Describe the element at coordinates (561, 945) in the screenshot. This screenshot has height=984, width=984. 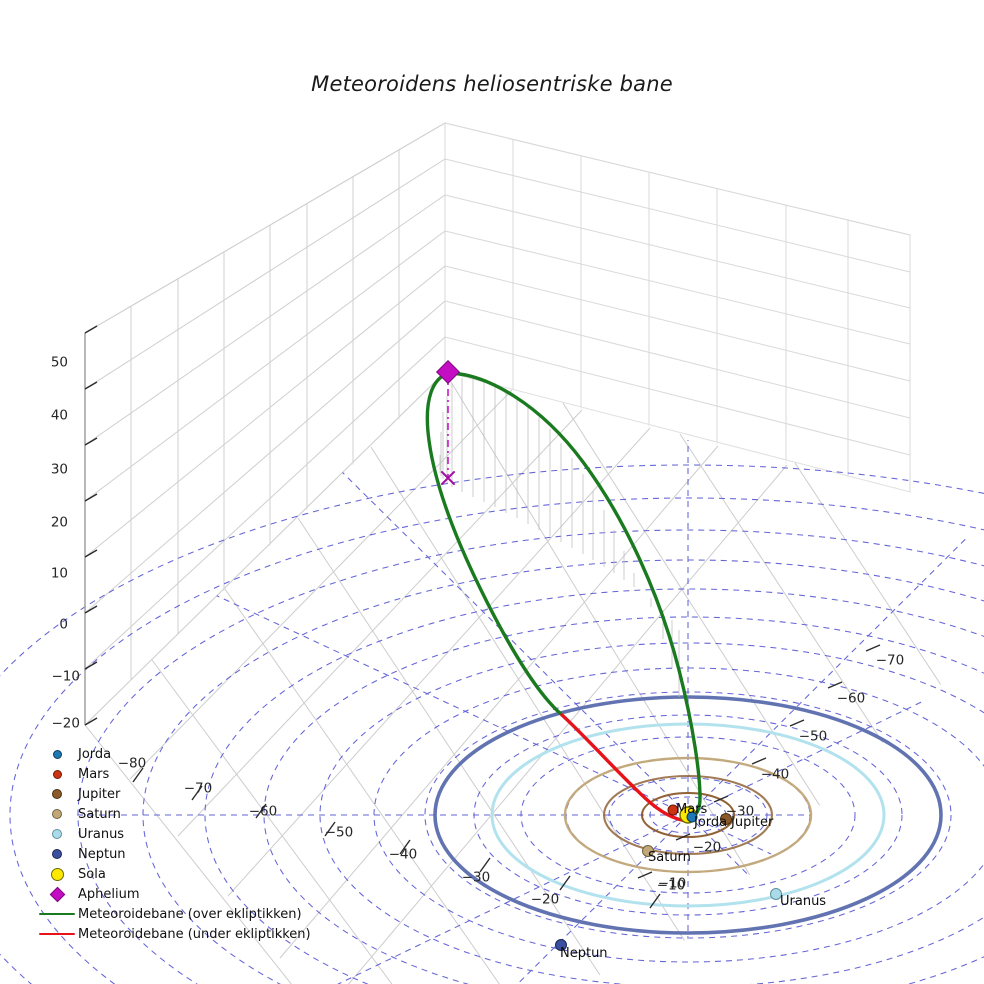
I see `marker-neptun` at that location.